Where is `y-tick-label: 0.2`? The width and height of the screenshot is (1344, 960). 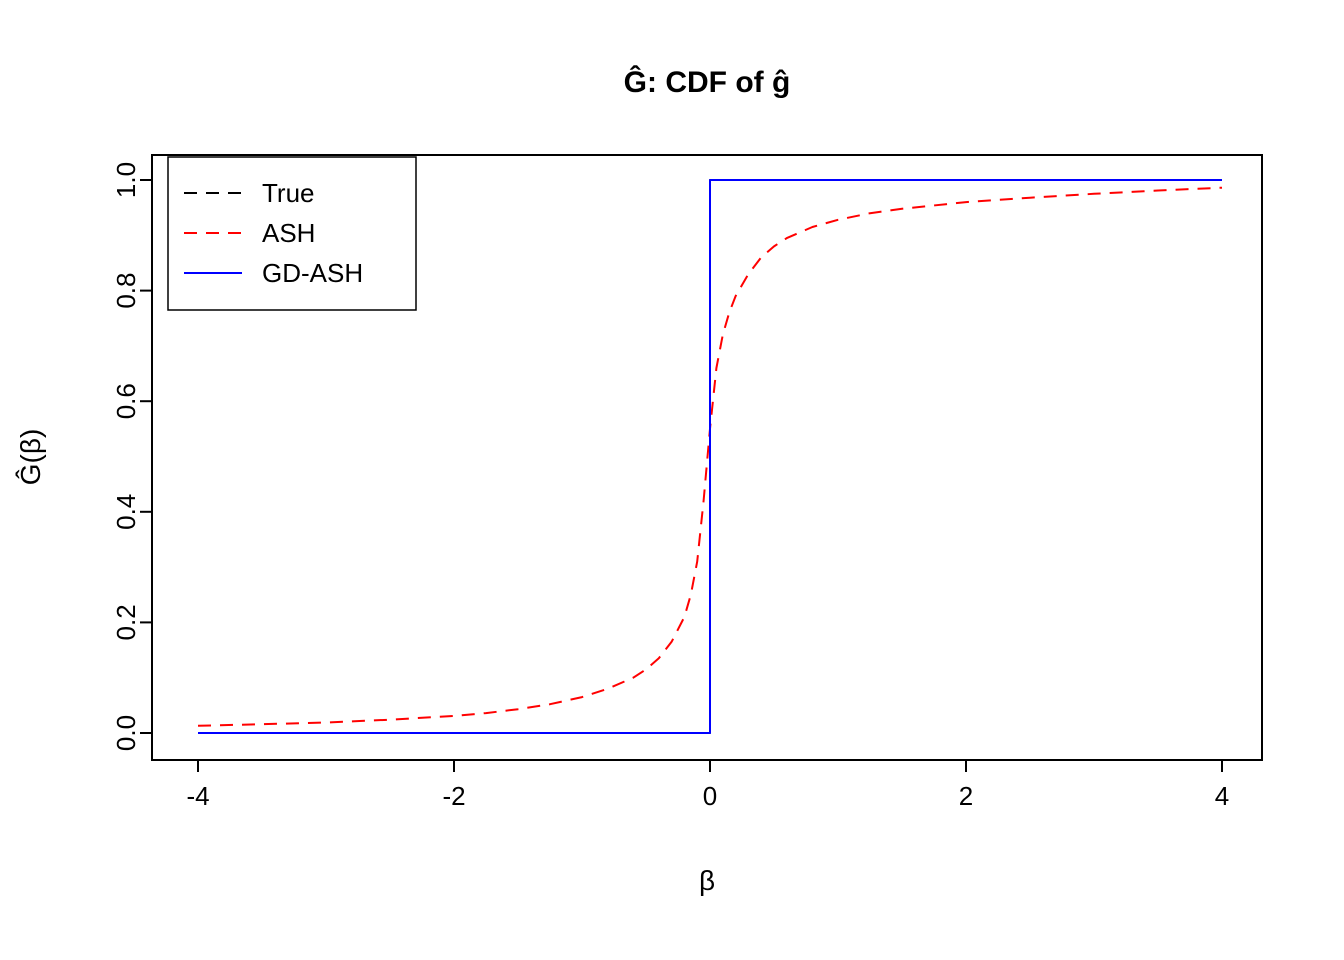 y-tick-label: 0.2 is located at coordinates (126, 622).